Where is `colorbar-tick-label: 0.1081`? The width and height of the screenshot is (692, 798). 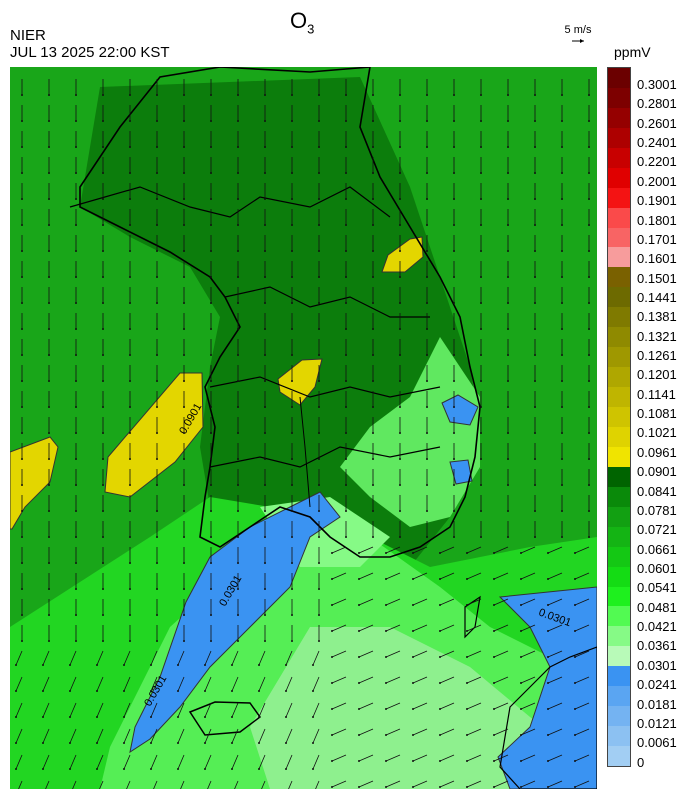 colorbar-tick-label: 0.1081 is located at coordinates (657, 414).